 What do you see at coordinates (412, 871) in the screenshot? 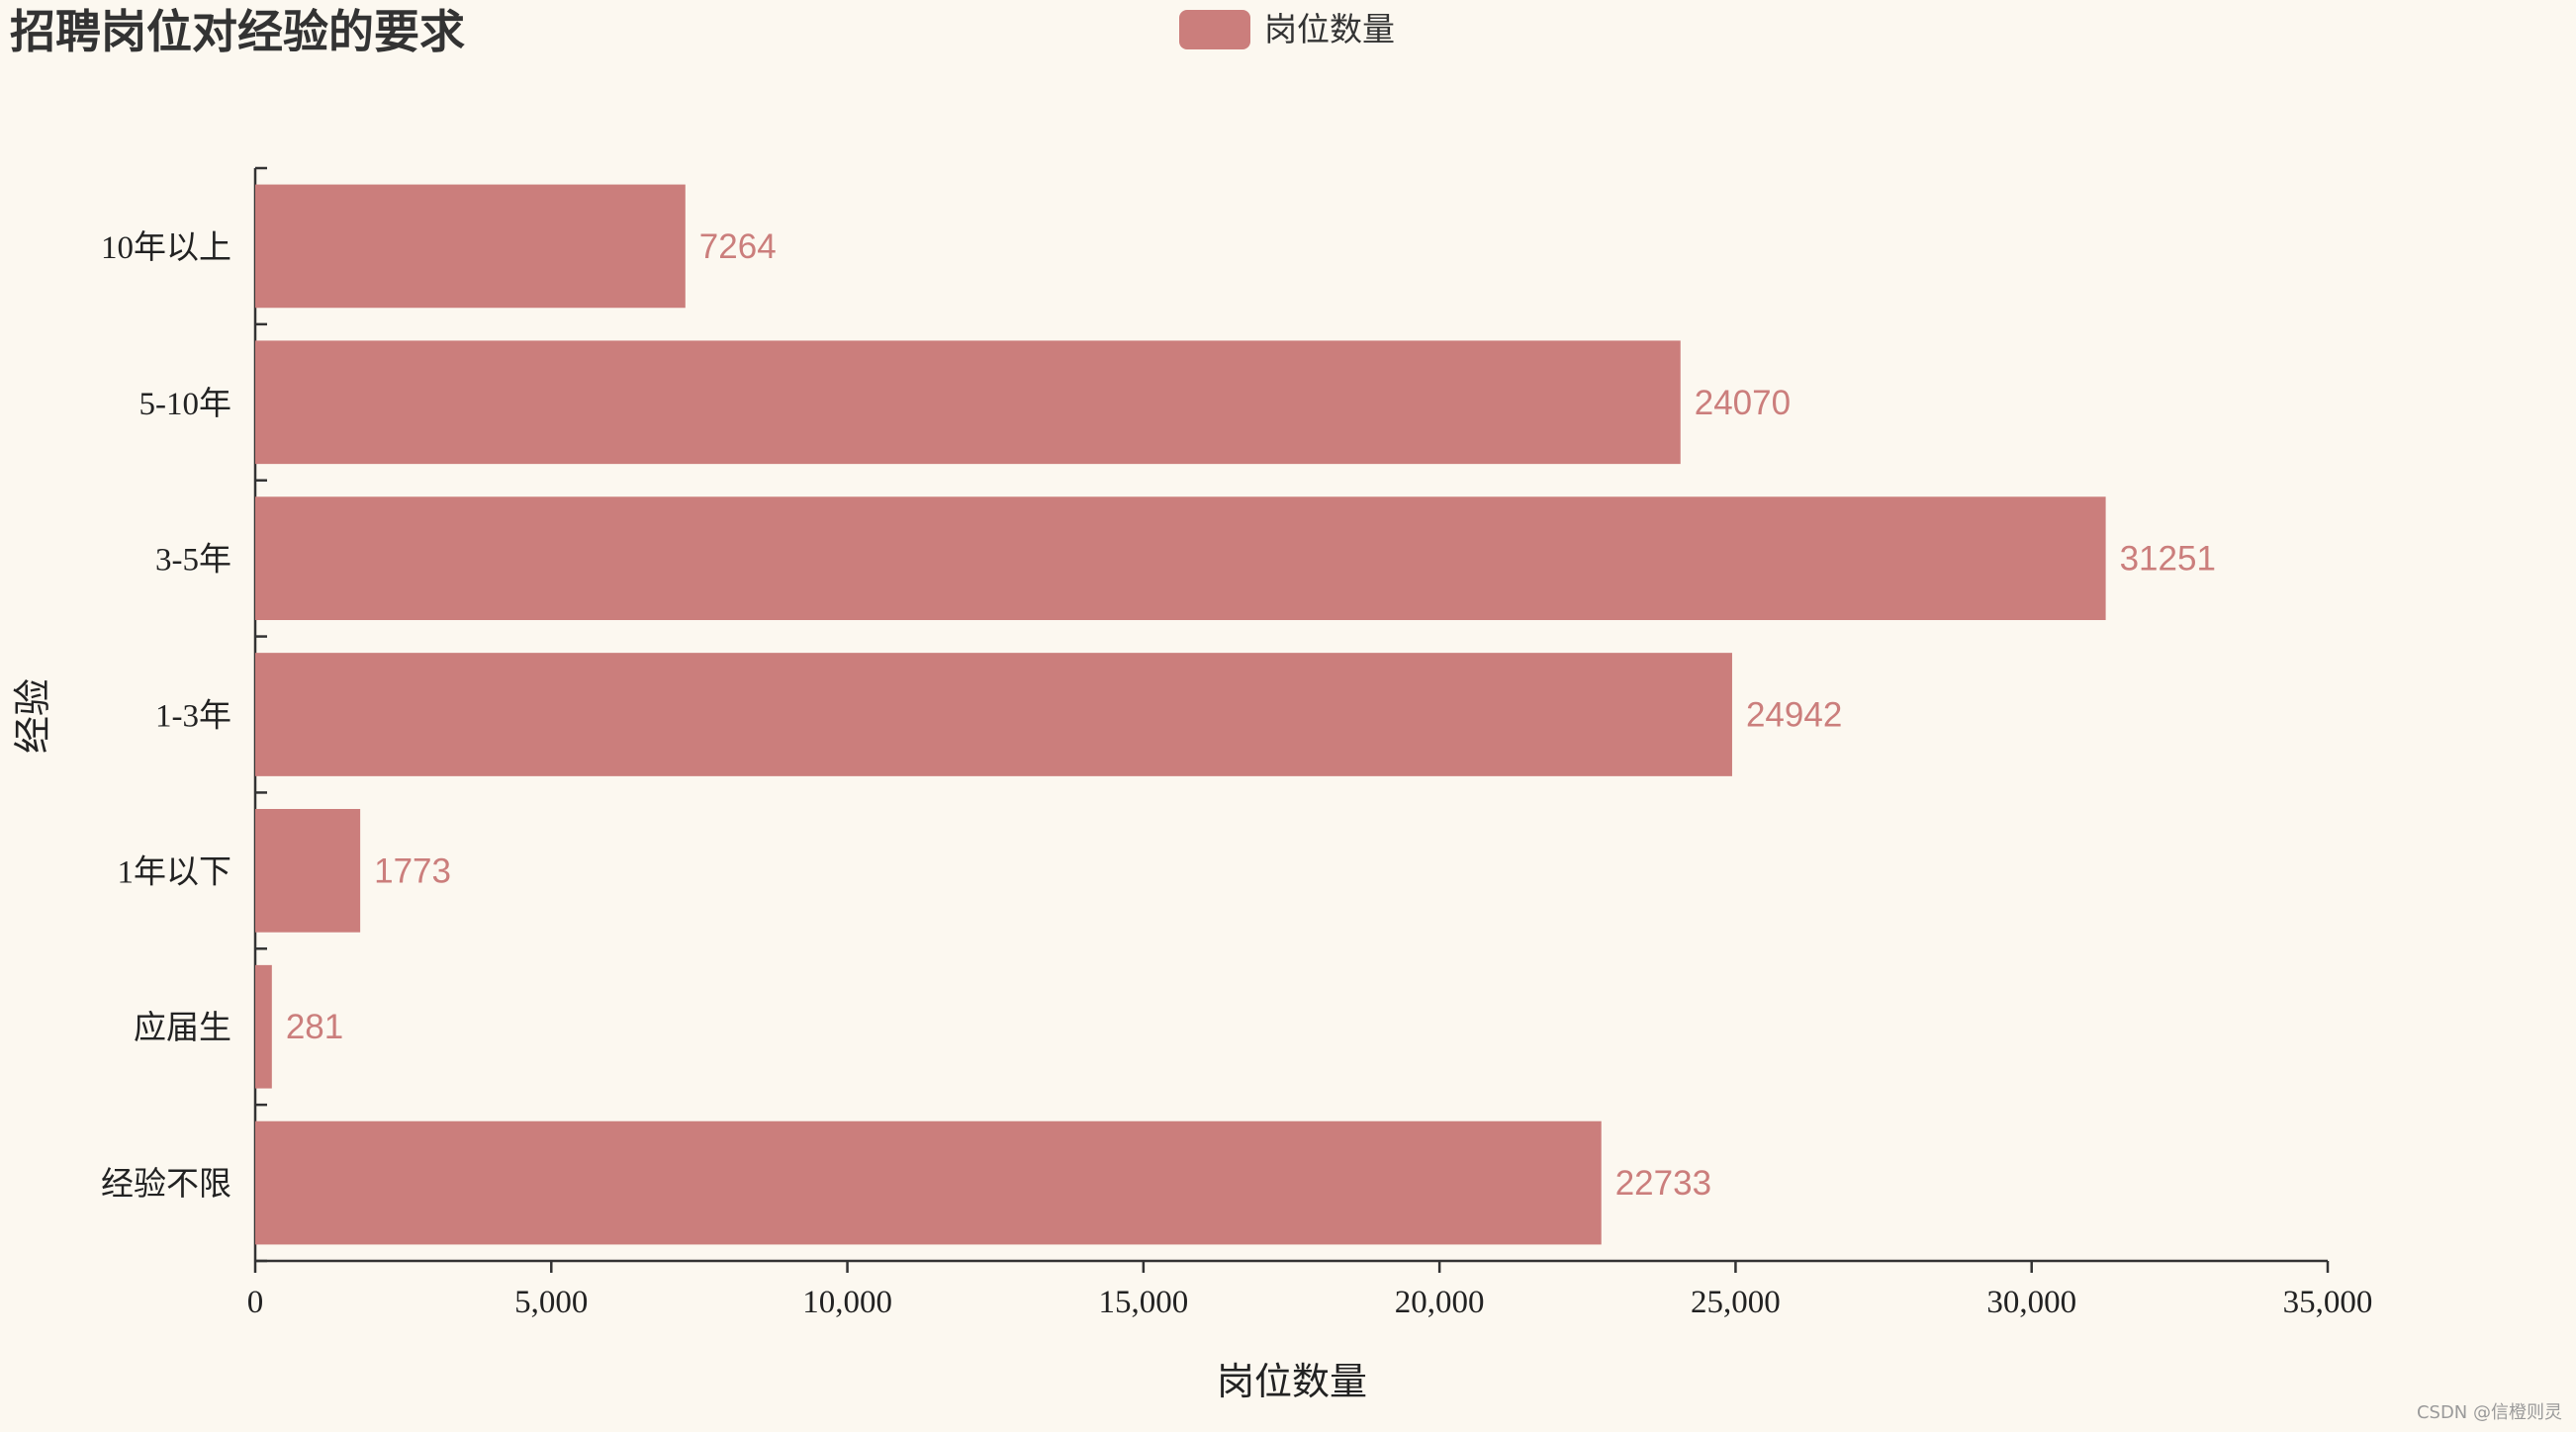
I see `bar-value-label: 1773` at bounding box center [412, 871].